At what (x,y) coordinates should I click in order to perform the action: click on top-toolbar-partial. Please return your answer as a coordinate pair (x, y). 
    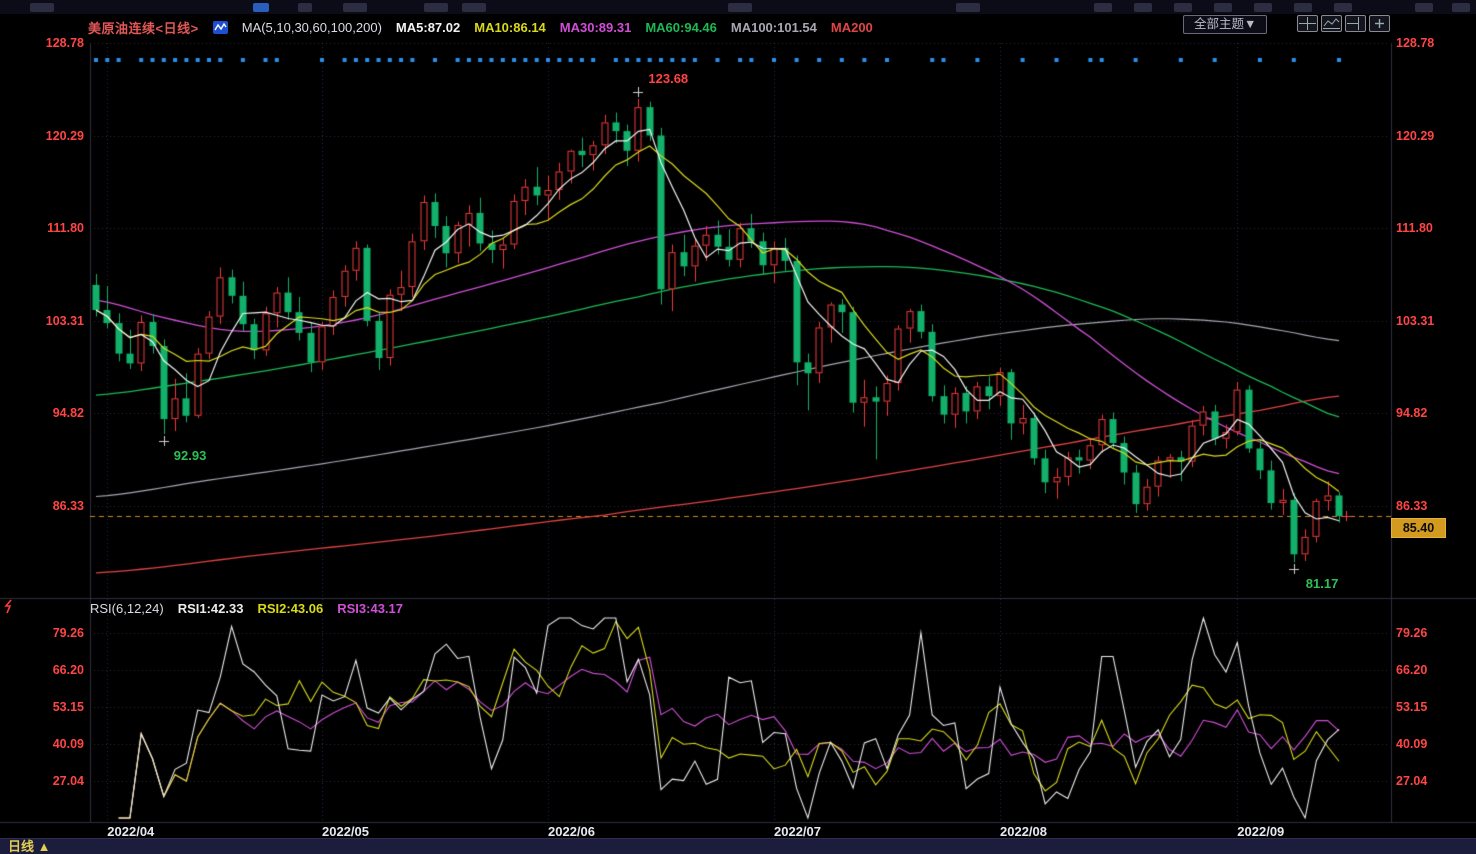
    Looking at the image, I should click on (738, 7).